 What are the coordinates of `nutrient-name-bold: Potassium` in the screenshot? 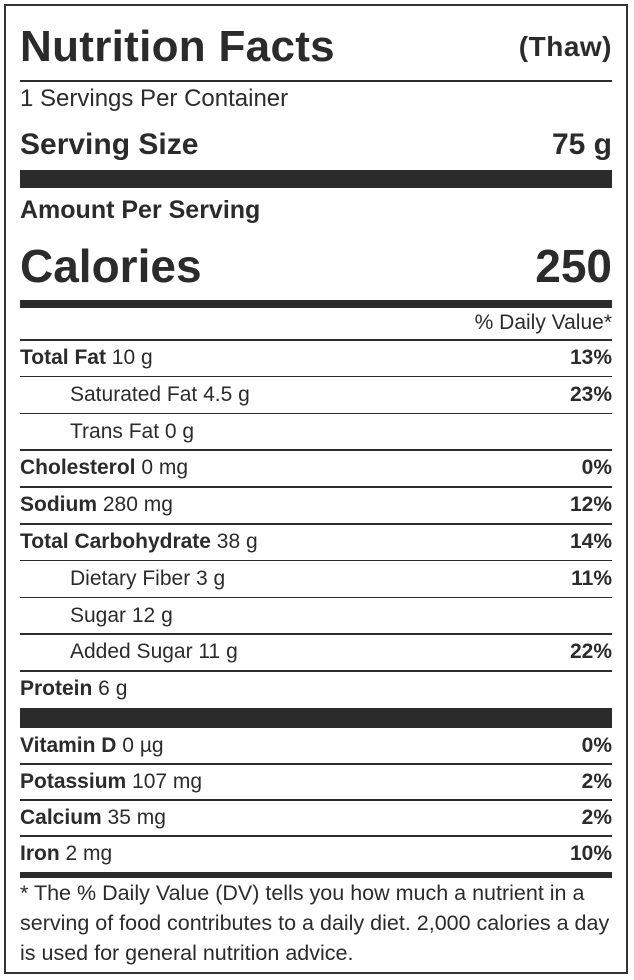 It's located at (73, 781).